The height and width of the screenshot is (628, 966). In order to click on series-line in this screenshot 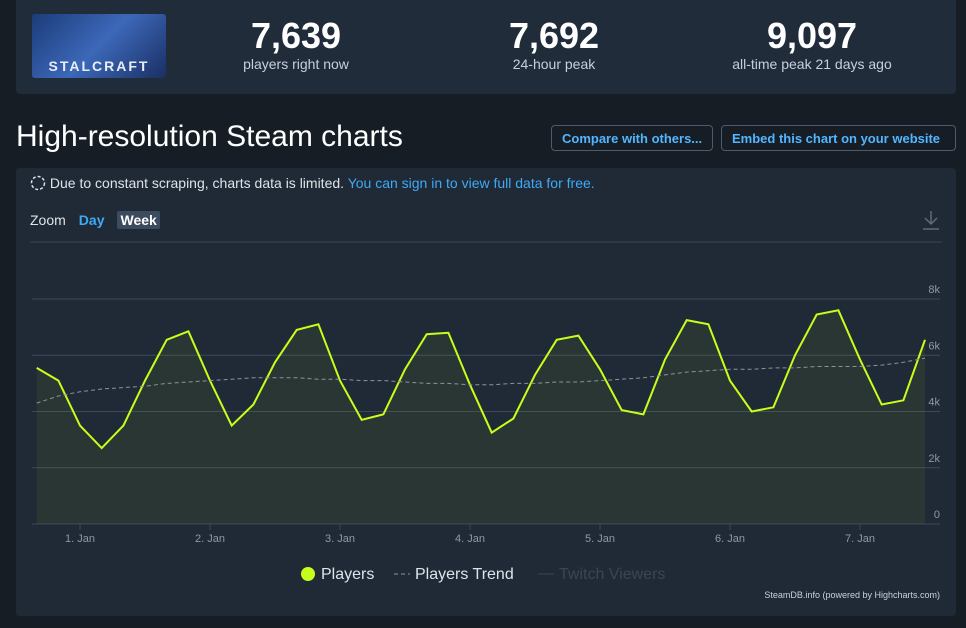, I will do `click(481, 380)`.